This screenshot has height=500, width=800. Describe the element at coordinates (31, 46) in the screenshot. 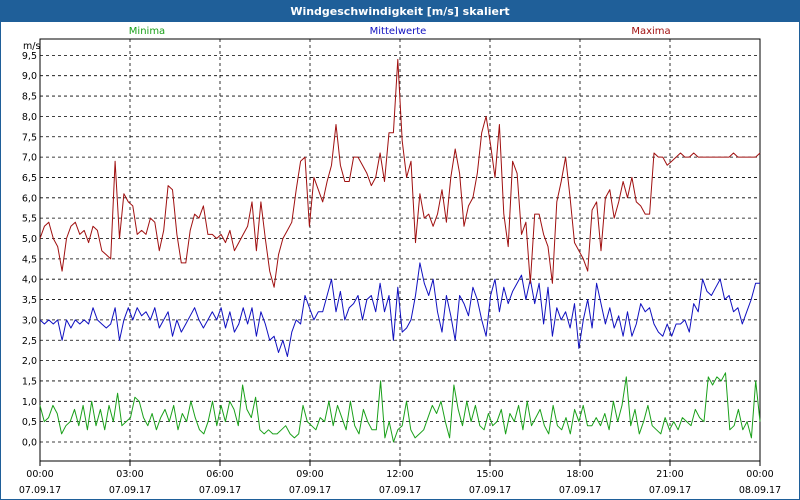

I see `y-axis-unit: m/s` at that location.